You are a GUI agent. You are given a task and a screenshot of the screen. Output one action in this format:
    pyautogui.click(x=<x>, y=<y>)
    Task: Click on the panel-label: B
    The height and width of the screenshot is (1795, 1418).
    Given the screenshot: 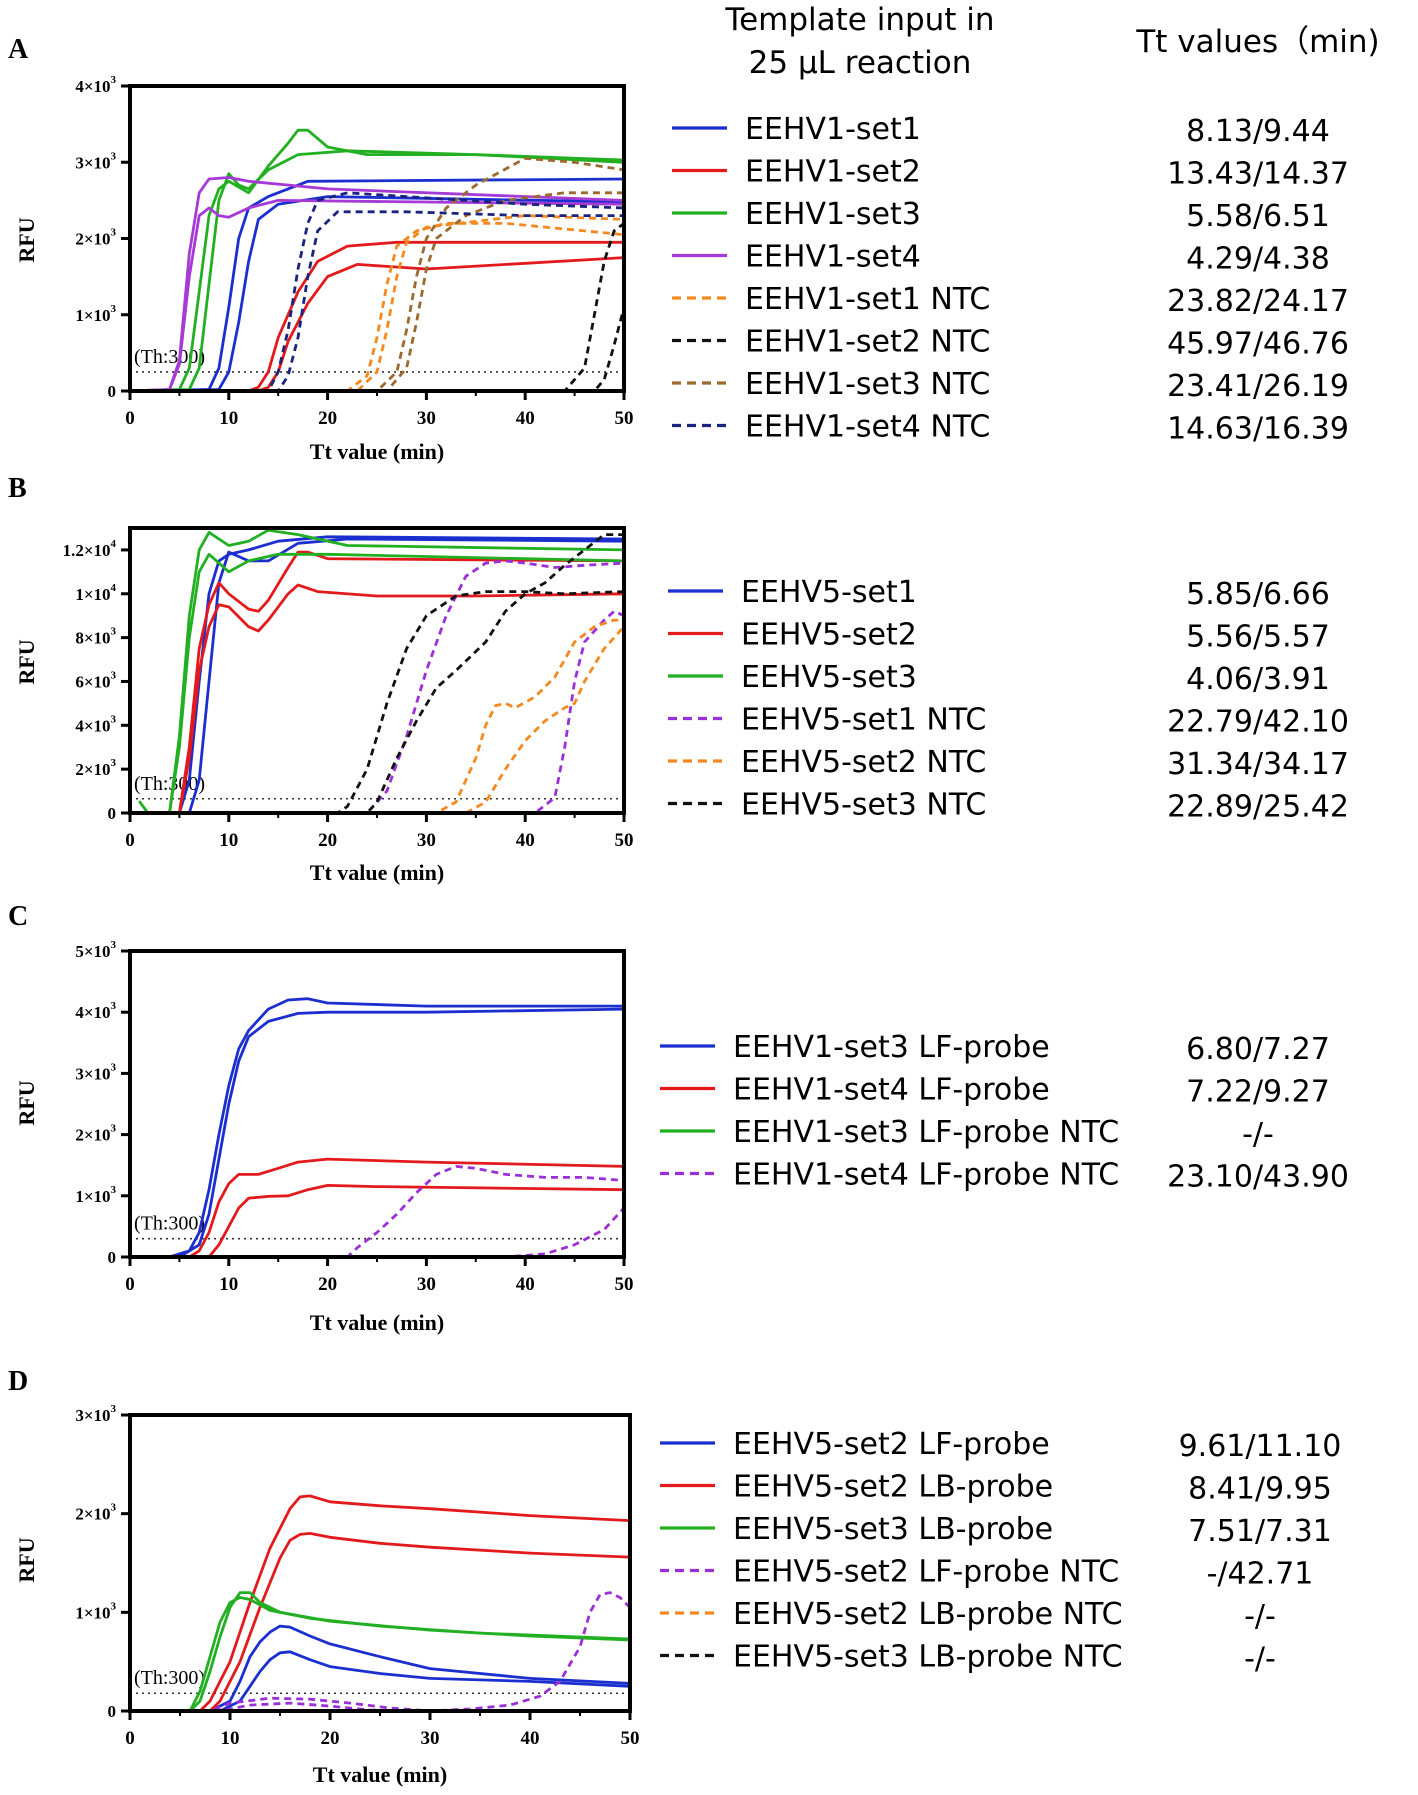 What is the action you would take?
    pyautogui.click(x=17, y=488)
    